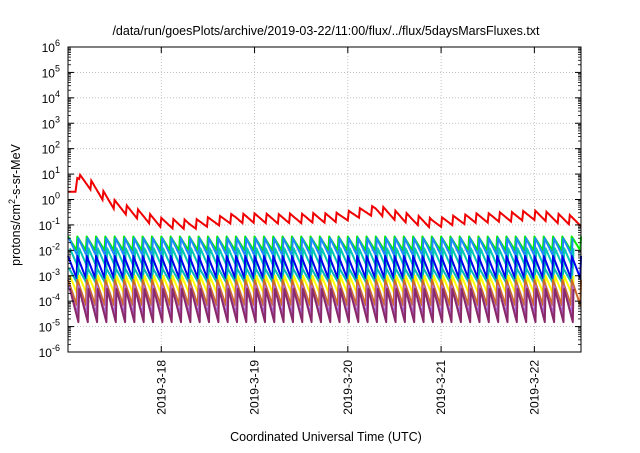  I want to click on x-tick-label: 2019-3-19, so click(255, 387).